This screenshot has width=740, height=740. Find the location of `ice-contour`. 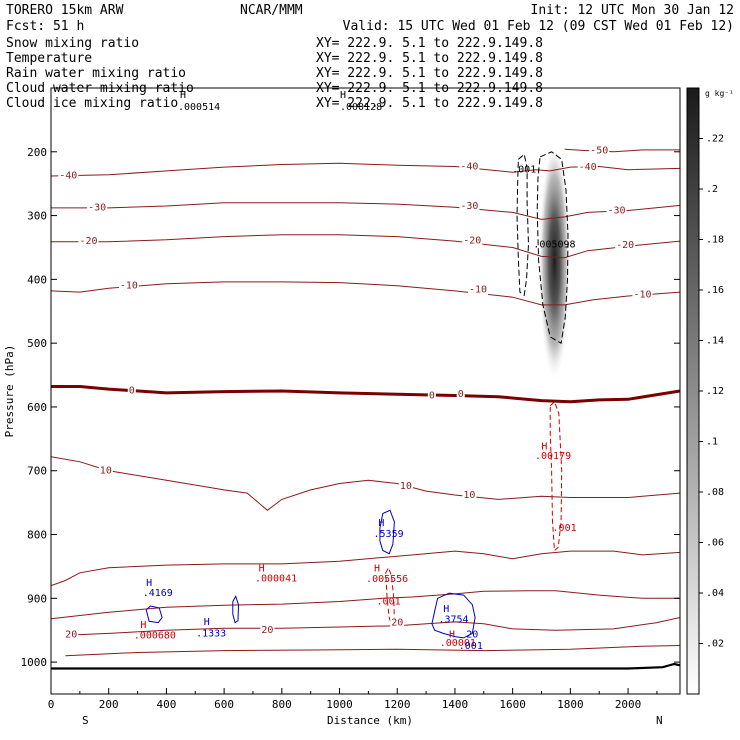

ice-contour is located at coordinates (523, 225).